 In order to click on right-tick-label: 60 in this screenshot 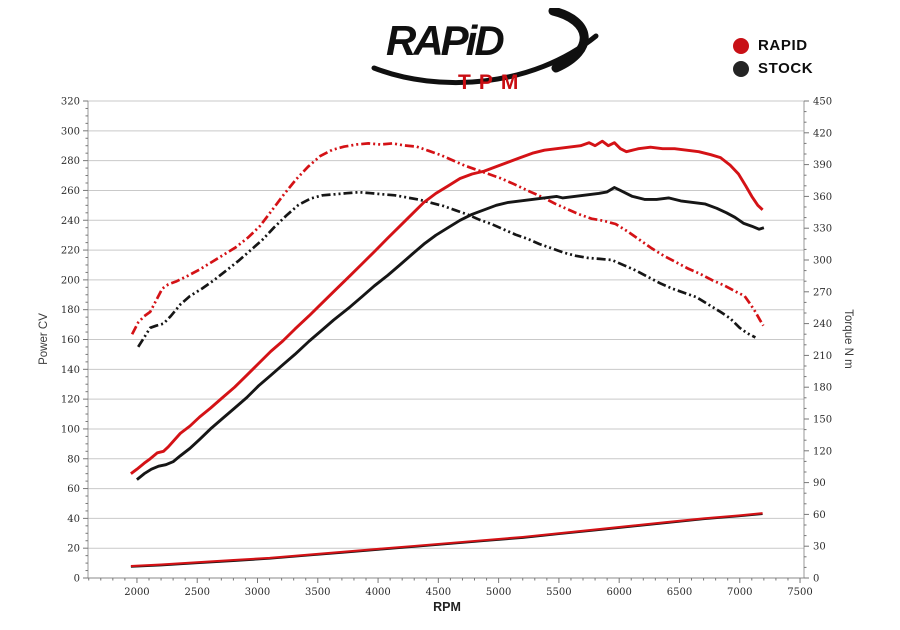, I will do `click(819, 515)`.